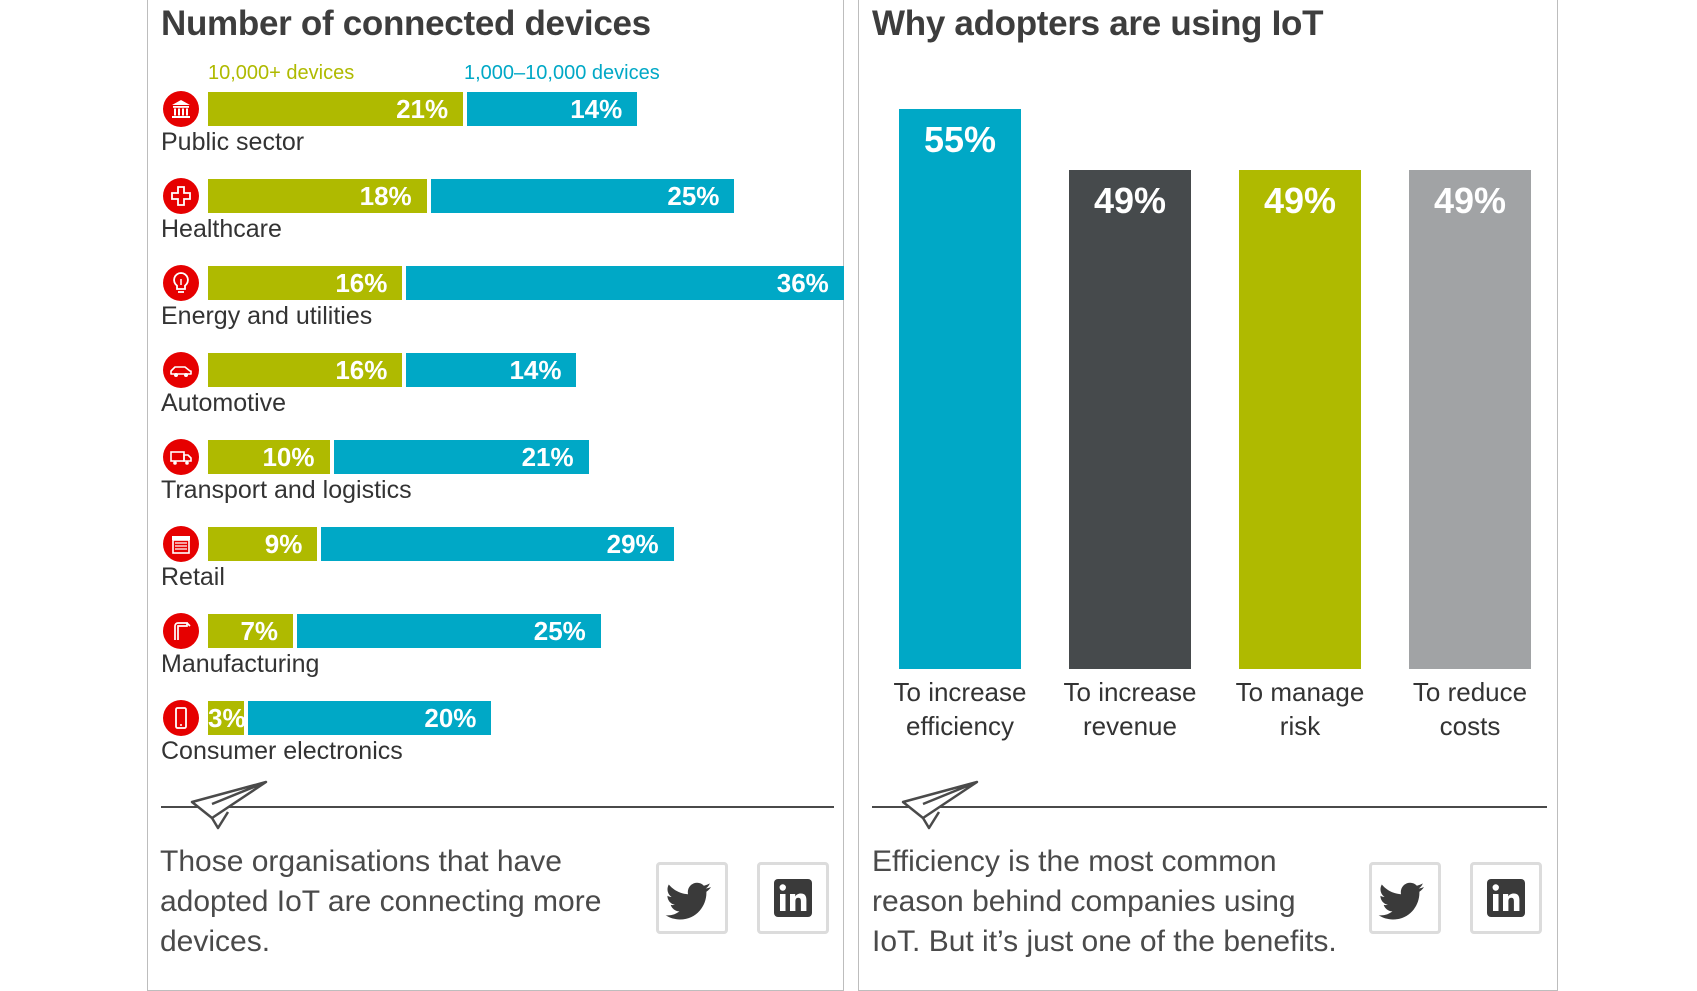 Image resolution: width=1697 pixels, height=991 pixels. What do you see at coordinates (269, 457) in the screenshot?
I see `bar-10000-plus: 10%` at bounding box center [269, 457].